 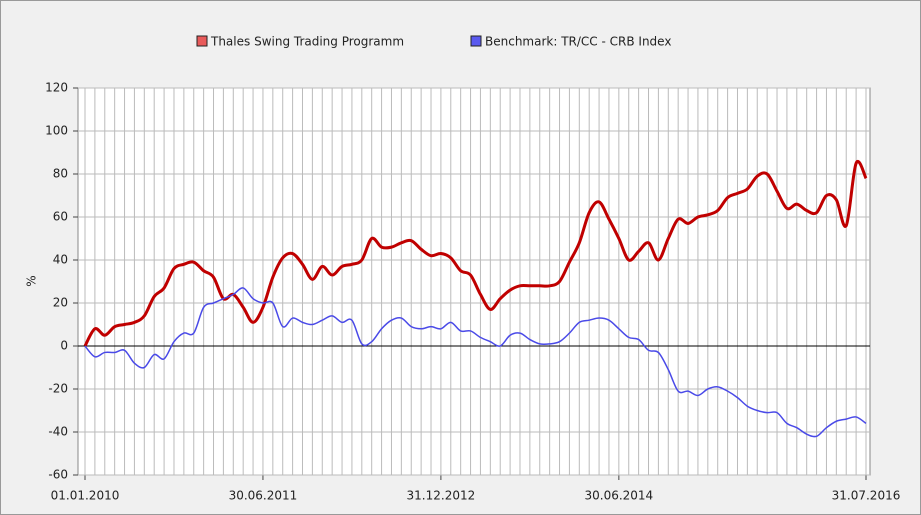 I want to click on y-tick-label: 20, so click(x=60, y=303).